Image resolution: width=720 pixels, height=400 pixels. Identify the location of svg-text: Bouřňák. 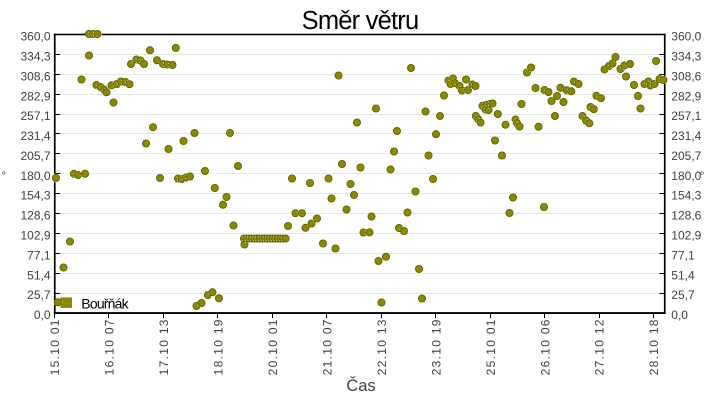
(105, 304).